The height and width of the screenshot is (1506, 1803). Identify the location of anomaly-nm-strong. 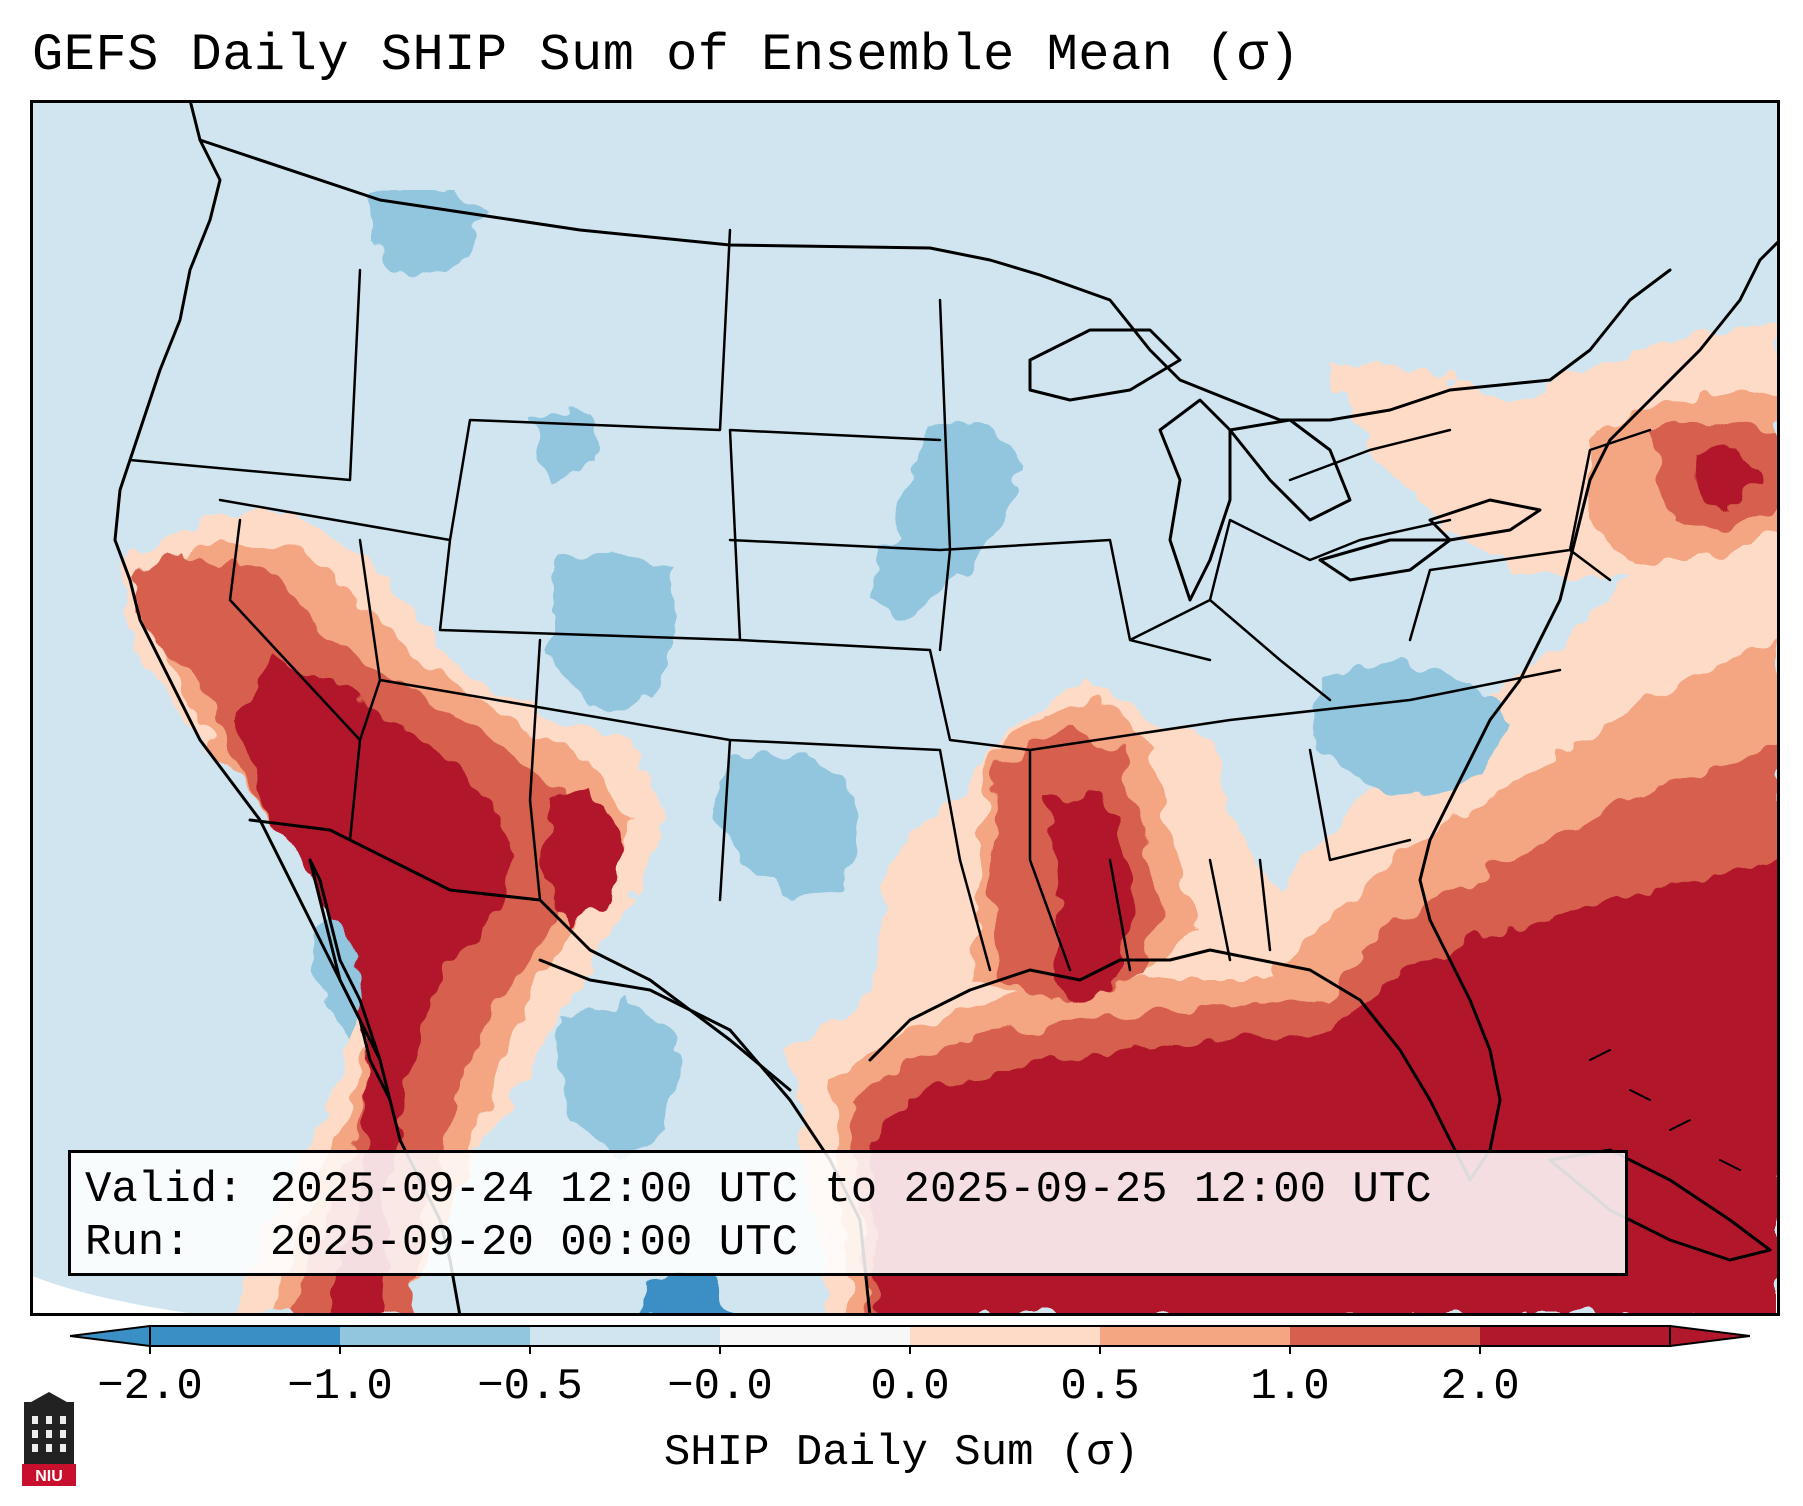
(580, 860).